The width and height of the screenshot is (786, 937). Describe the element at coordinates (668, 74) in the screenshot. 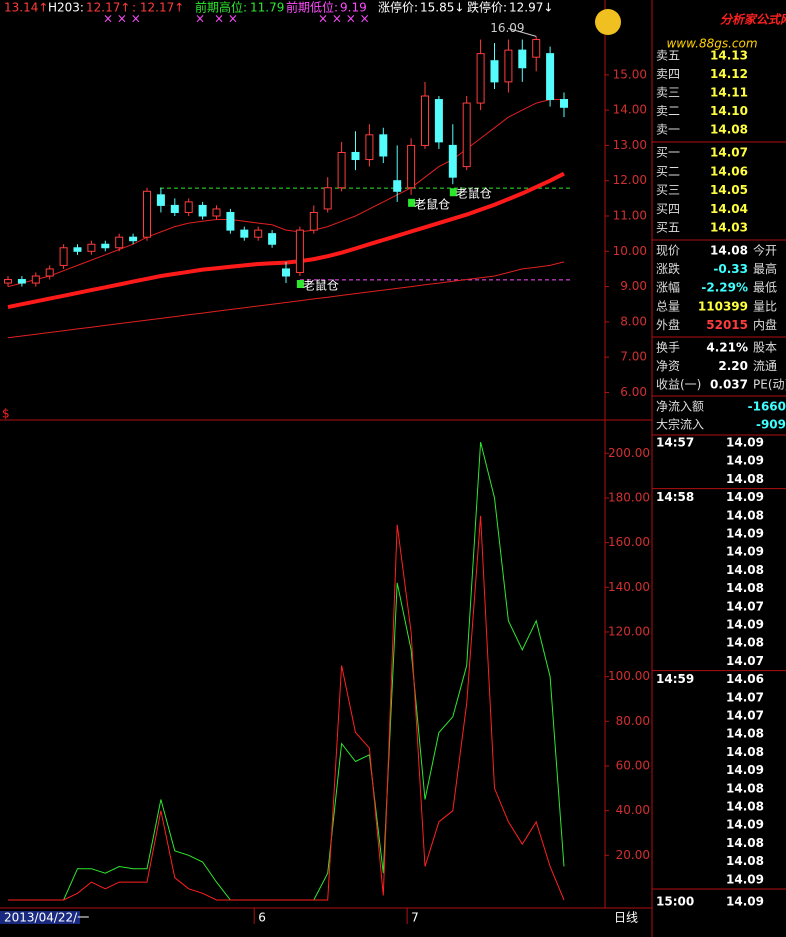

I see `row-label: 卖四` at that location.